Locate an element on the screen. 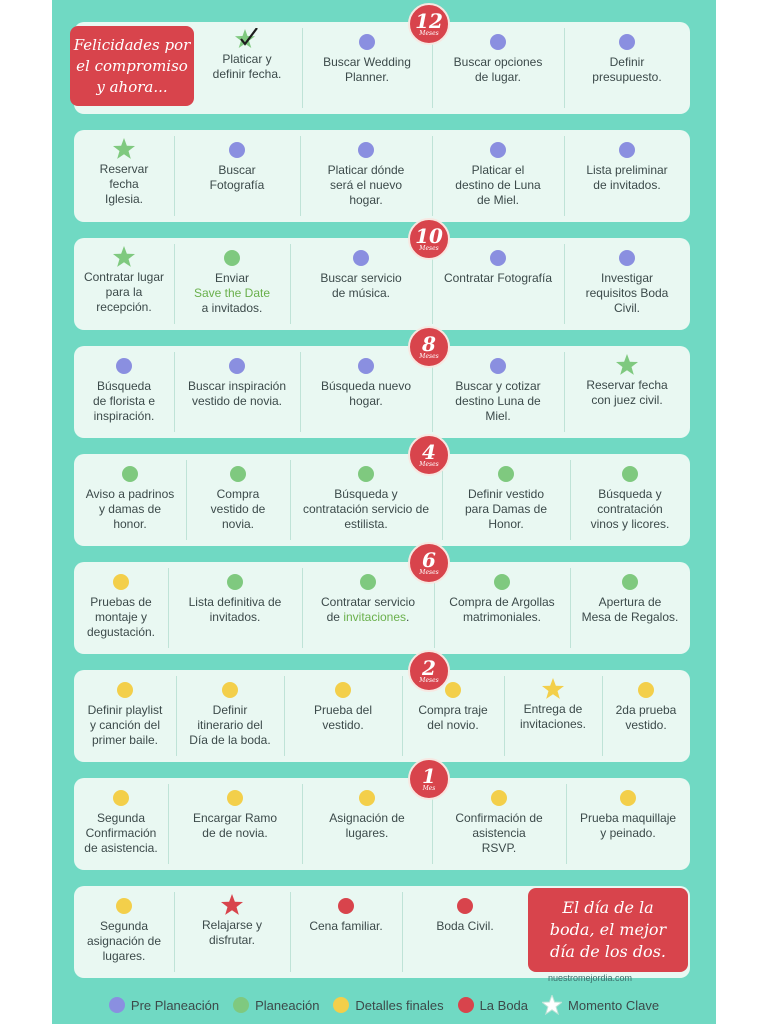 The height and width of the screenshot is (1024, 768). task-label: Platicar dónde será el nuevo hogar. is located at coordinates (366, 185).